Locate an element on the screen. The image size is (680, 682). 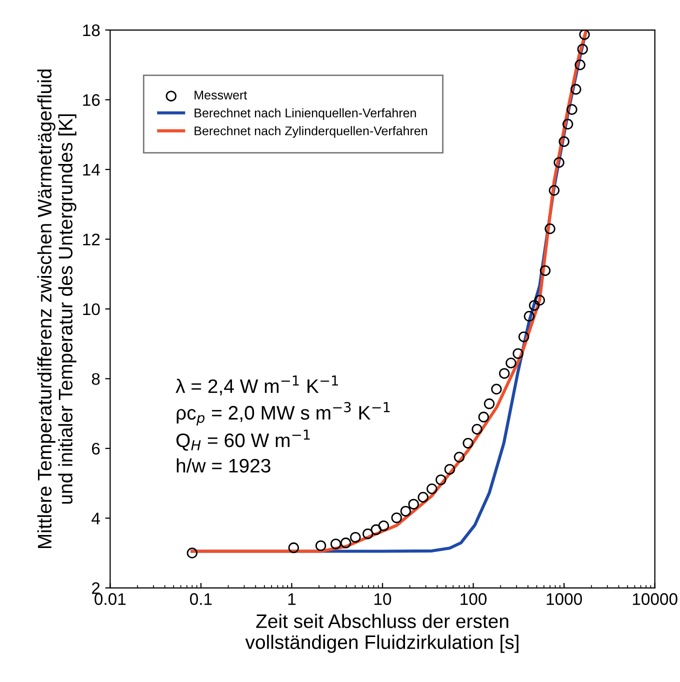
annotation: ρc$_{p}$ = 2,0 MW s m$^{−3}$ K$^{−1}$ is located at coordinates (283, 414).